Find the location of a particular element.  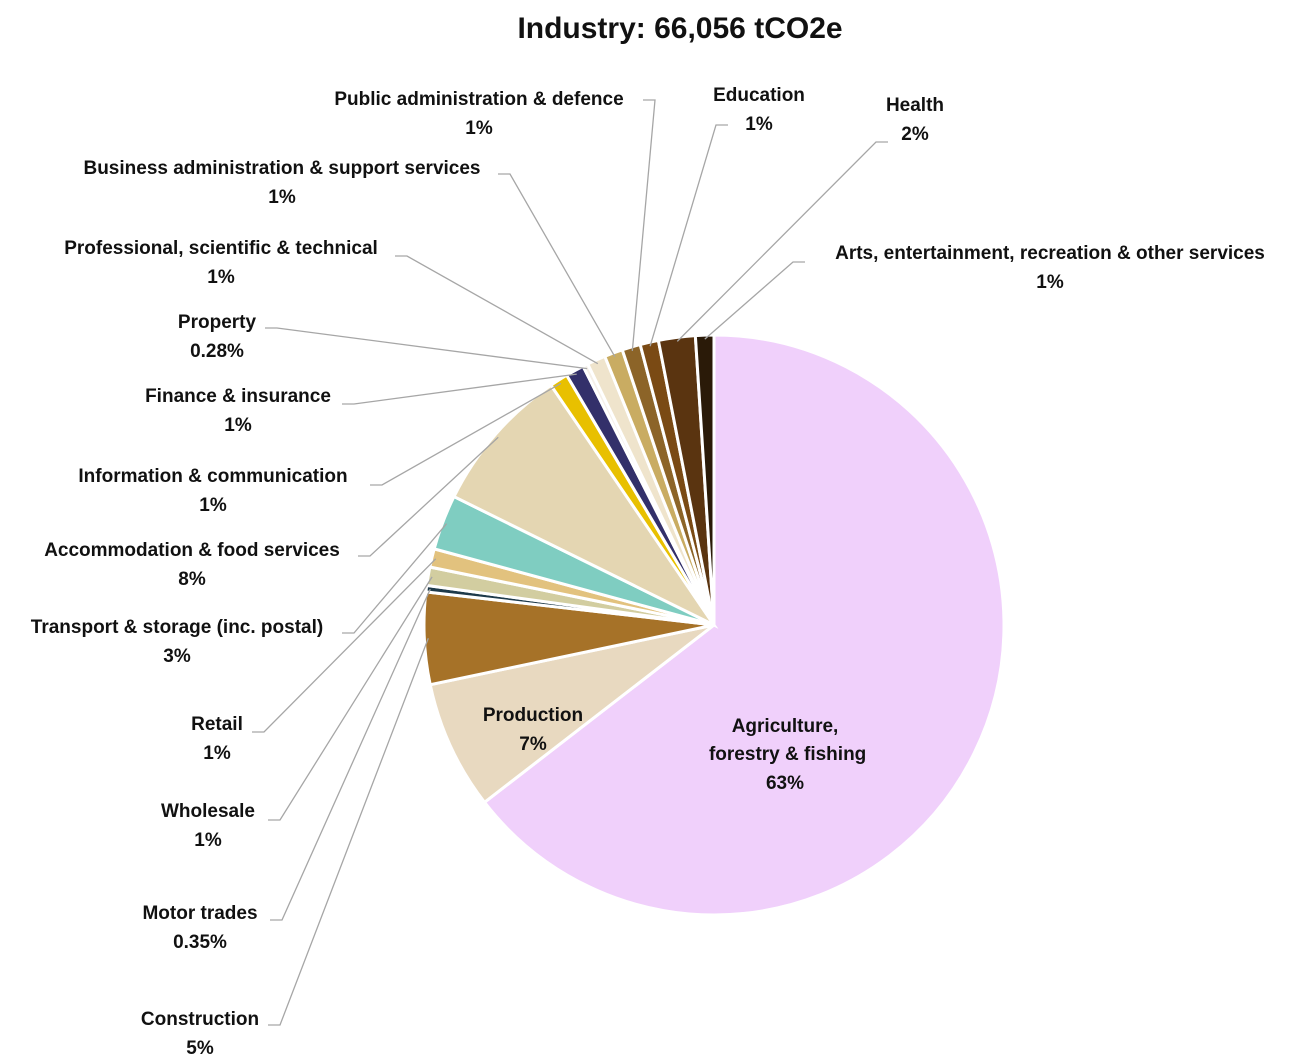

slice-label: Professional, scientific & technical is located at coordinates (221, 248).